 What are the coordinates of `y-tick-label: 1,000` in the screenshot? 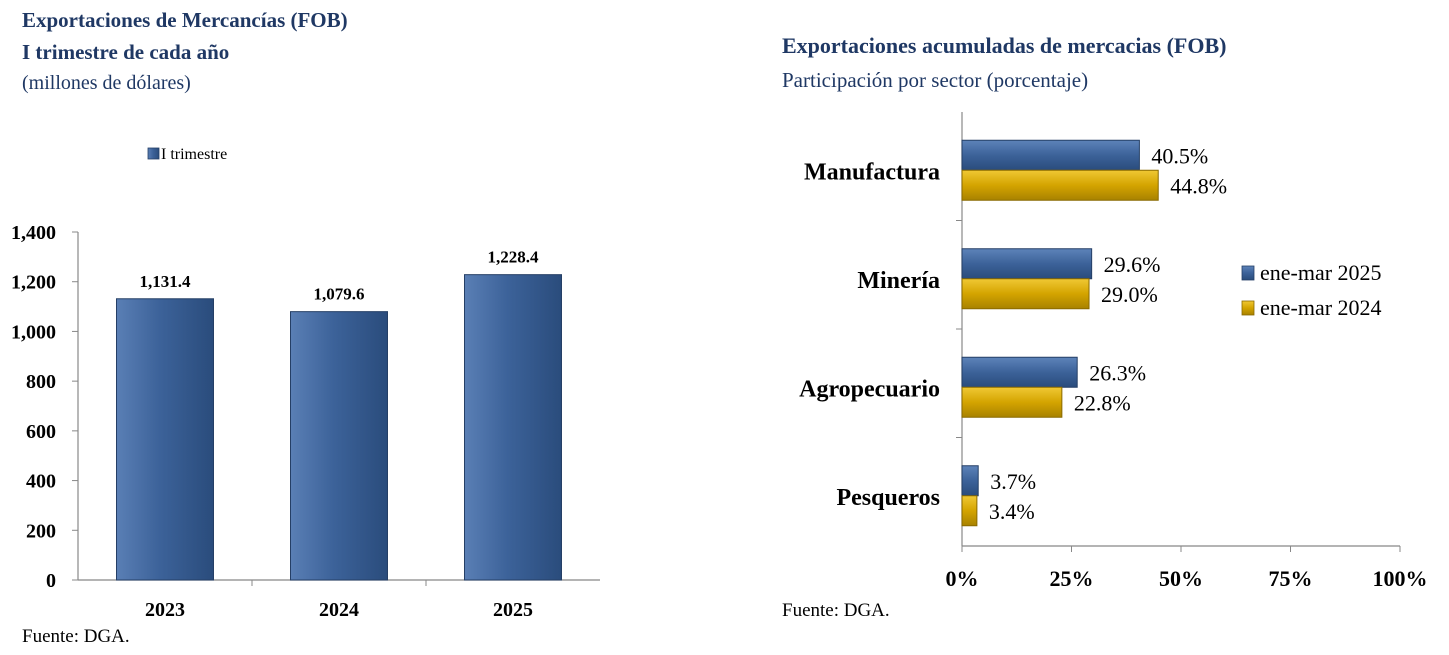 It's located at (33, 332).